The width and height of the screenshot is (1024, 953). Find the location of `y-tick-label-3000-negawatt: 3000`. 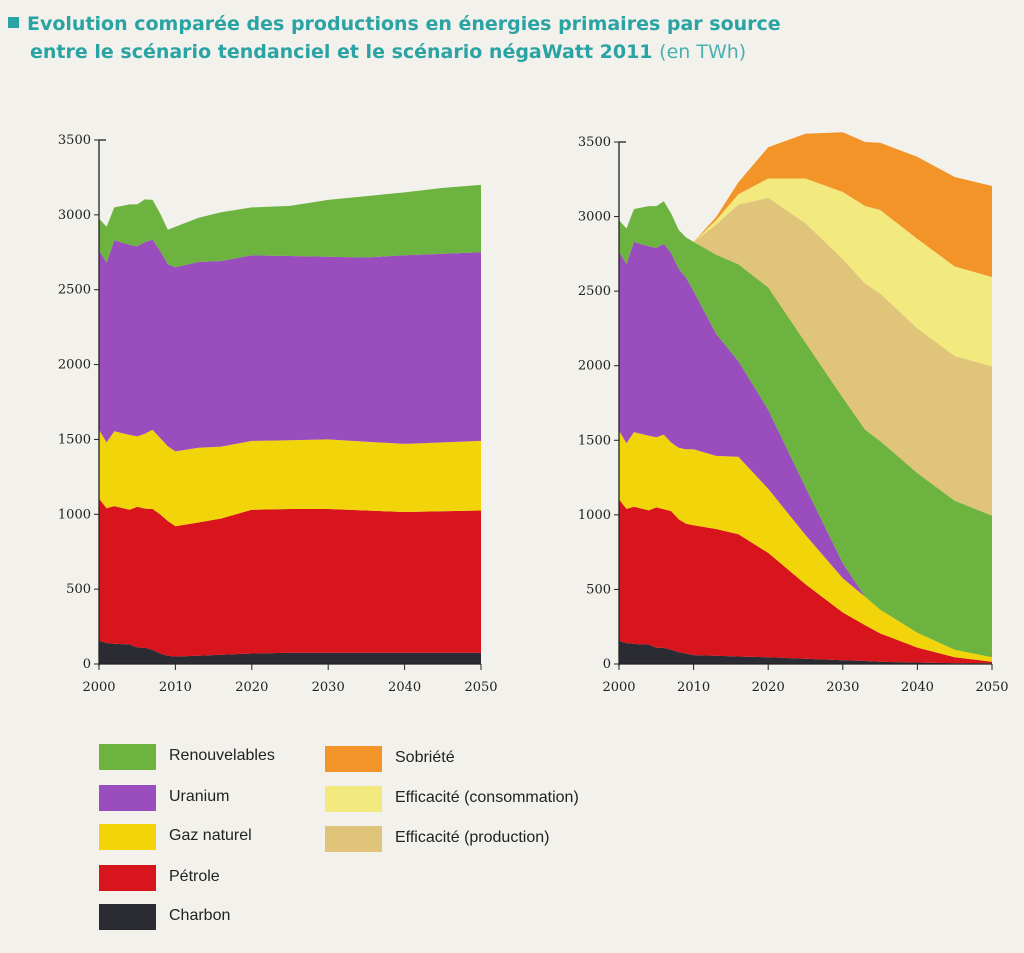

y-tick-label-3000-negawatt: 3000 is located at coordinates (594, 217).